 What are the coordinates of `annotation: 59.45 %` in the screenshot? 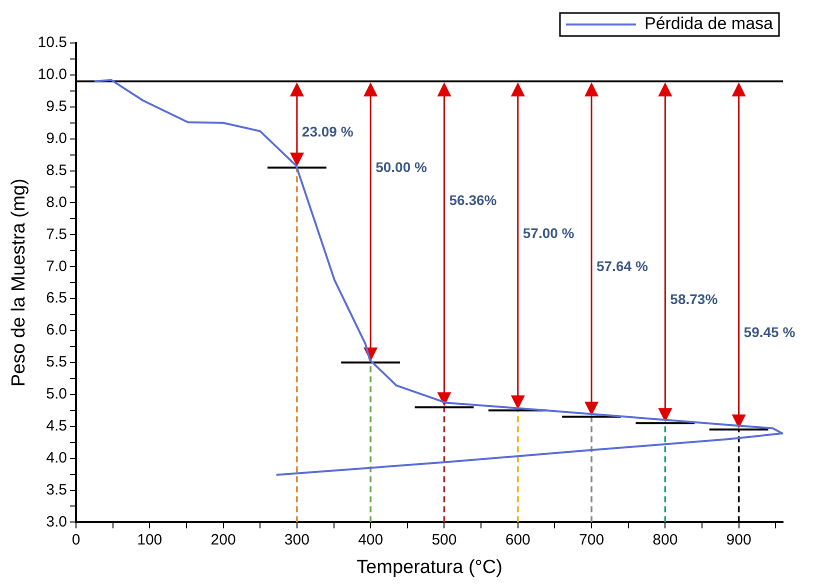 It's located at (770, 332).